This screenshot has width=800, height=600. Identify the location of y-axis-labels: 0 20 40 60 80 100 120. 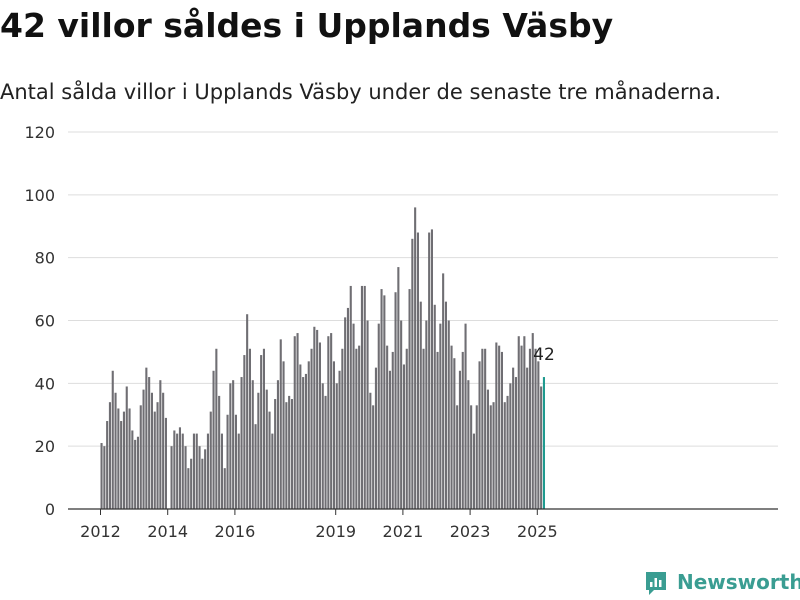
(39, 321).